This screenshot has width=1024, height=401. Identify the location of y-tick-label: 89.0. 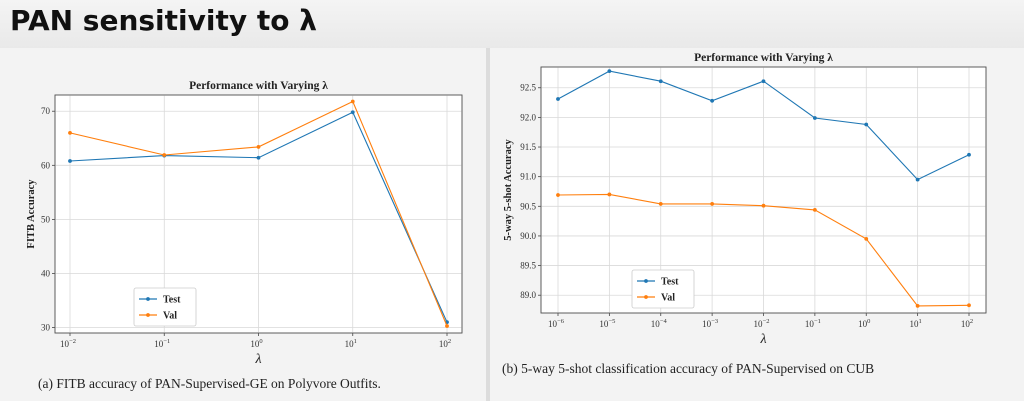
(528, 295).